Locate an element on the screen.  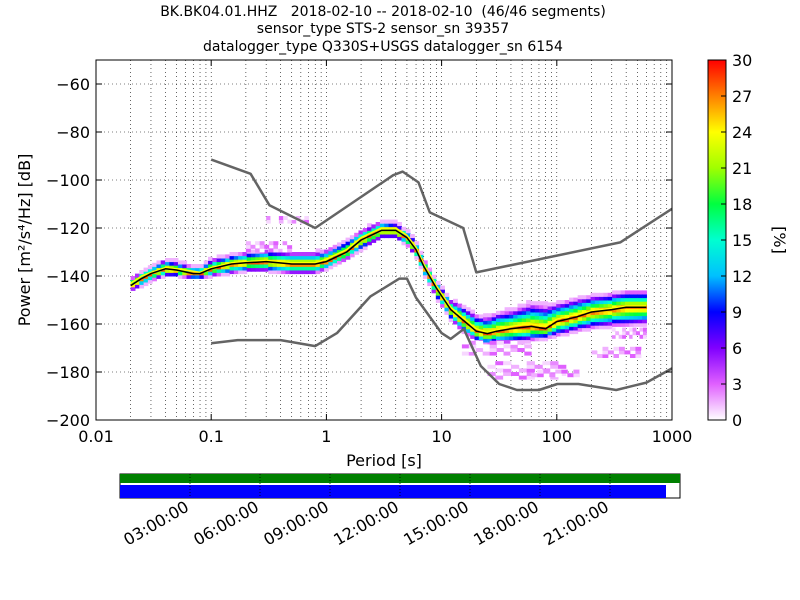
colorbar: 0 3 6 9 12 15 18 21 24 27 30 [%] is located at coordinates (748, 240).